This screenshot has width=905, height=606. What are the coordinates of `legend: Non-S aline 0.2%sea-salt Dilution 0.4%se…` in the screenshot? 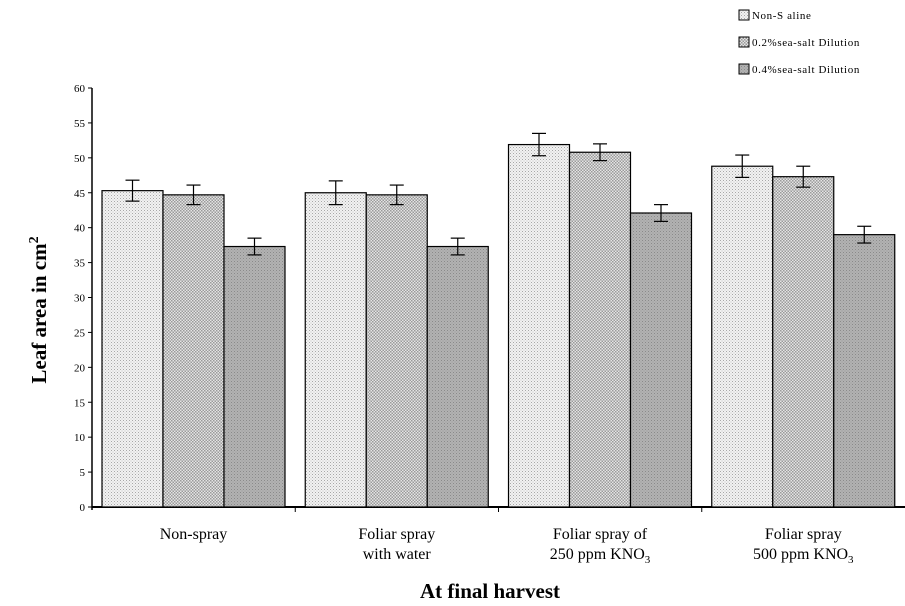 It's located at (799, 42).